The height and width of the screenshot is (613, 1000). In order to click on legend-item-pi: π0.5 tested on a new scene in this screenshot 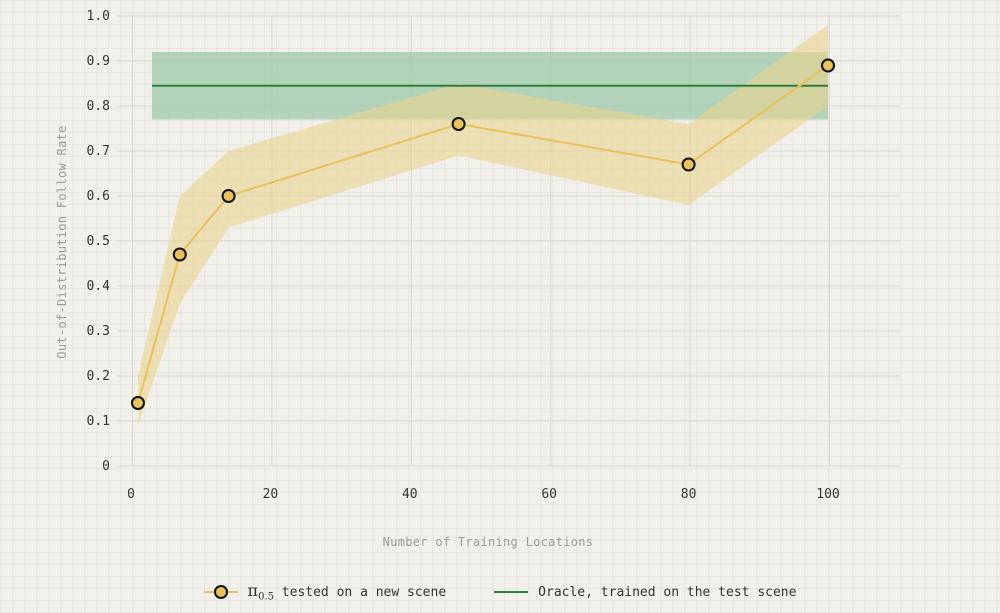, I will do `click(325, 592)`.